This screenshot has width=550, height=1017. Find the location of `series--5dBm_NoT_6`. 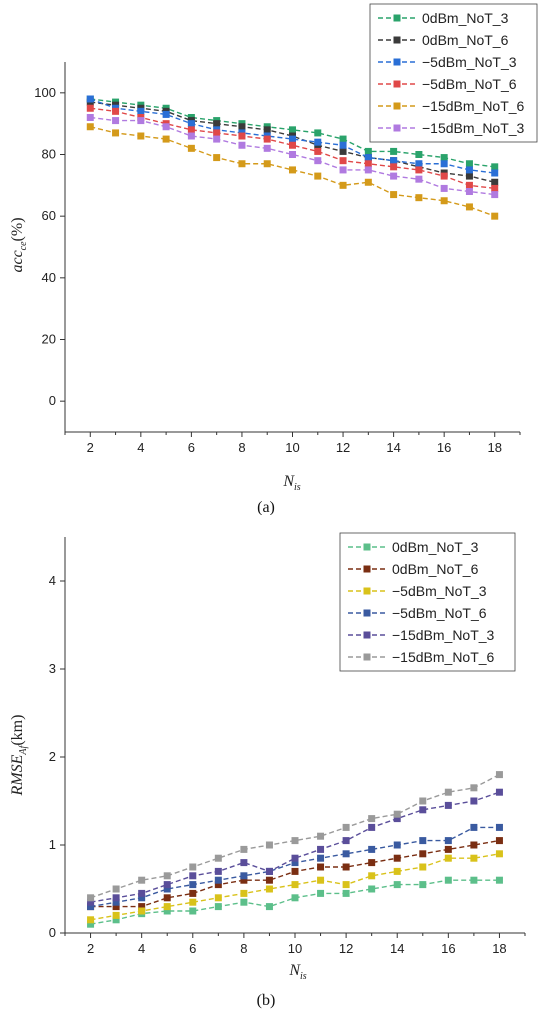

series--5dBm_NoT_6 is located at coordinates (292, 148).